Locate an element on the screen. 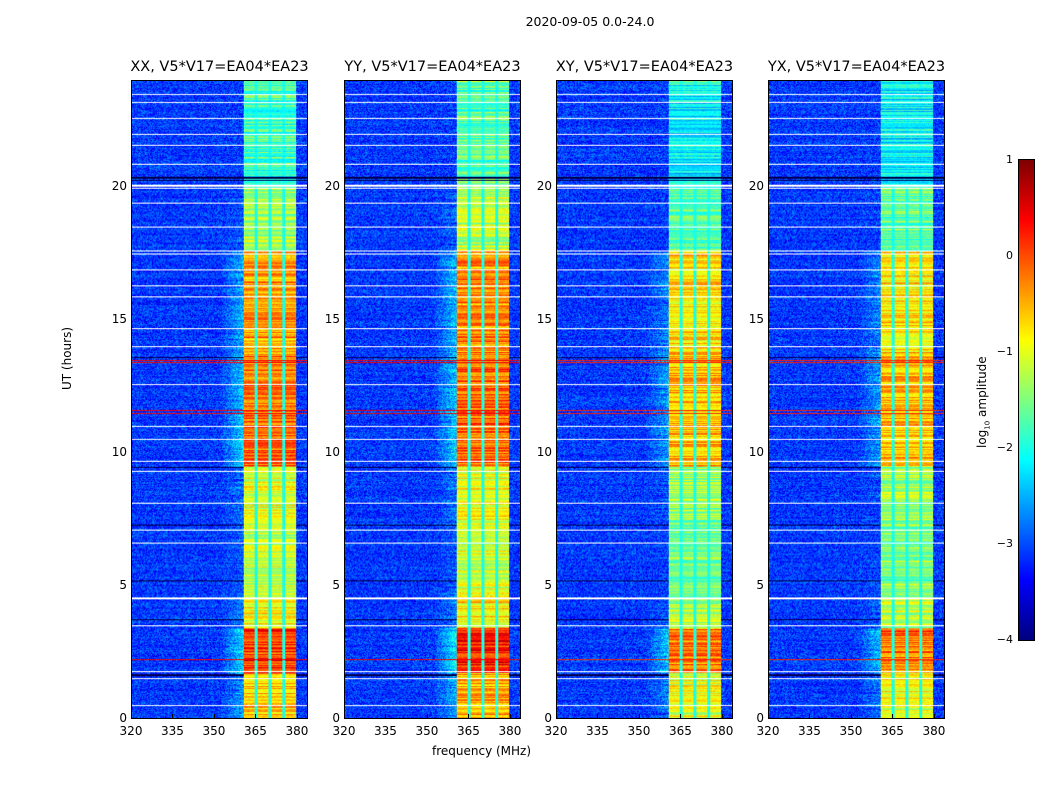  colorbar-tick-label: −4 is located at coordinates (1004, 639).